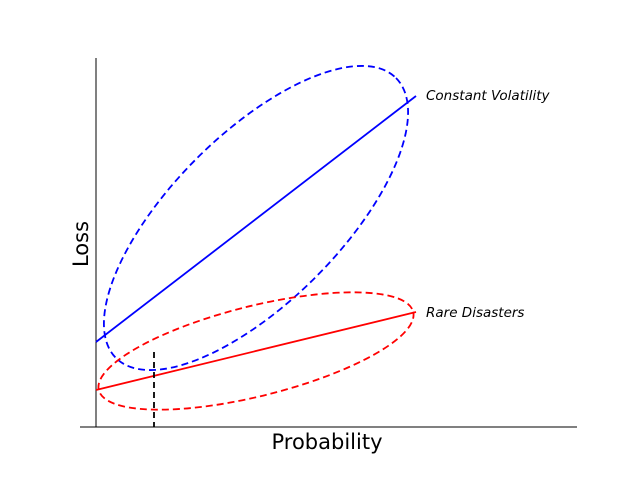  I want to click on rare-disasters-label: Rare Disasters, so click(475, 313).